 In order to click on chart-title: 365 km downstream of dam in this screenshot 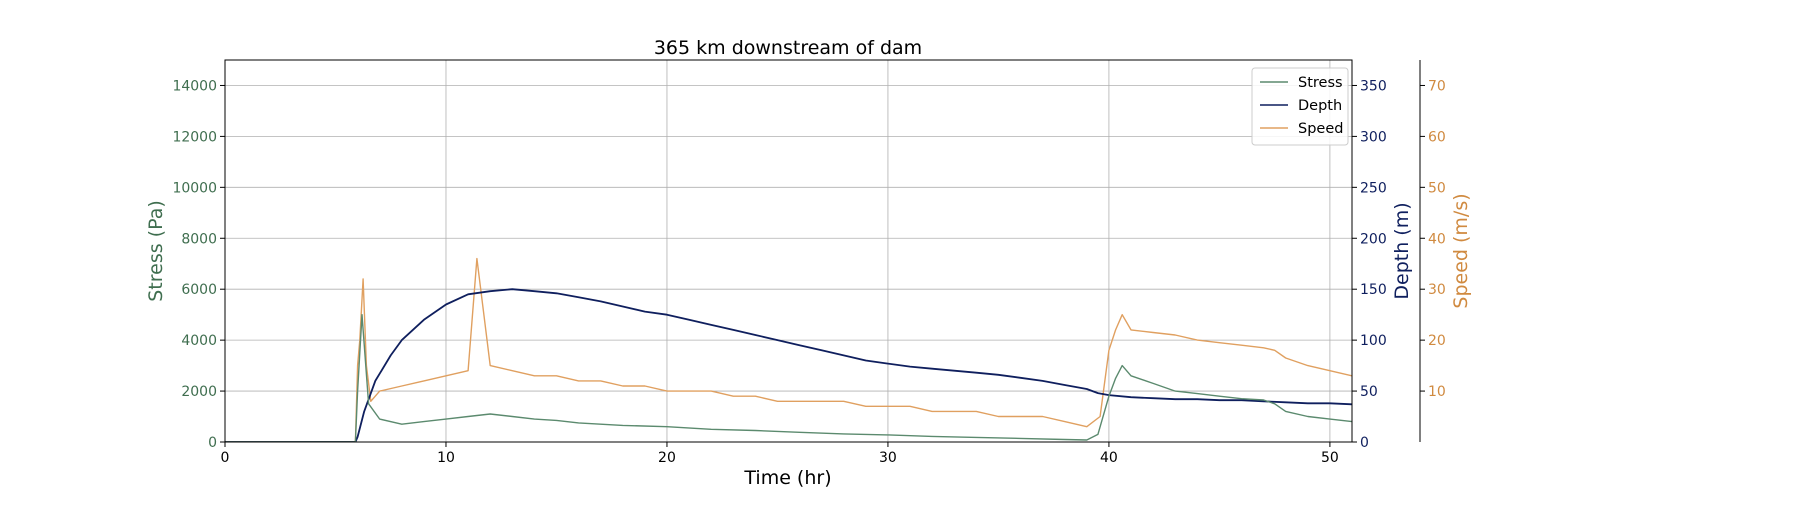, I will do `click(788, 48)`.